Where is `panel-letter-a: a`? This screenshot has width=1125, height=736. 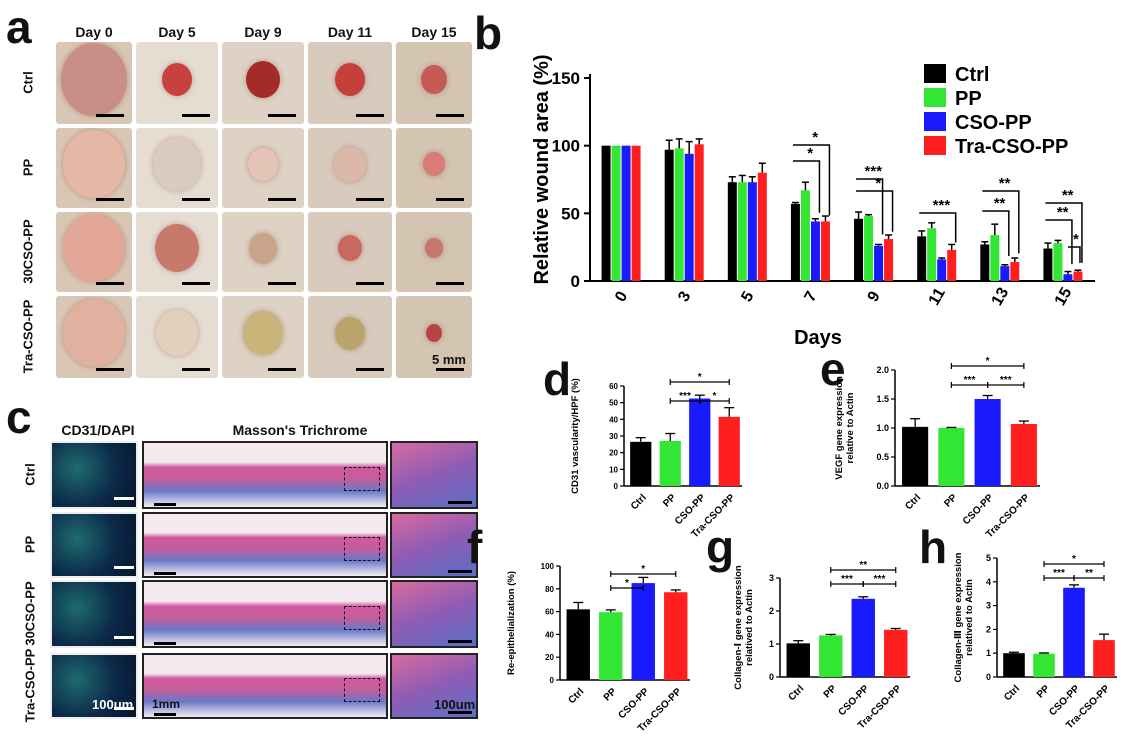
panel-letter-a: a is located at coordinates (19, 27).